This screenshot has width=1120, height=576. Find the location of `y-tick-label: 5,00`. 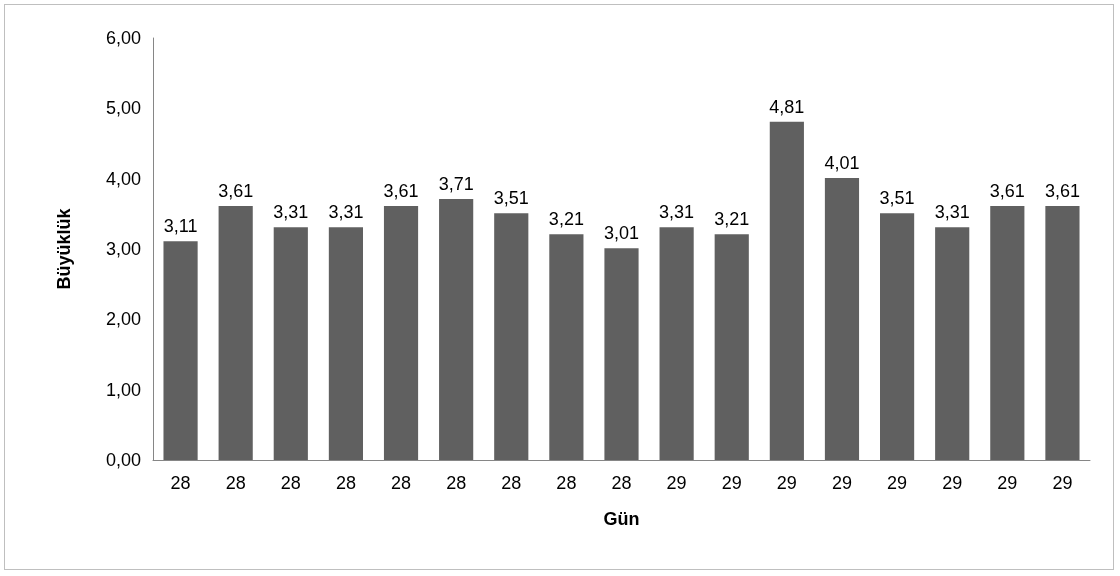

y-tick-label: 5,00 is located at coordinates (123, 108).